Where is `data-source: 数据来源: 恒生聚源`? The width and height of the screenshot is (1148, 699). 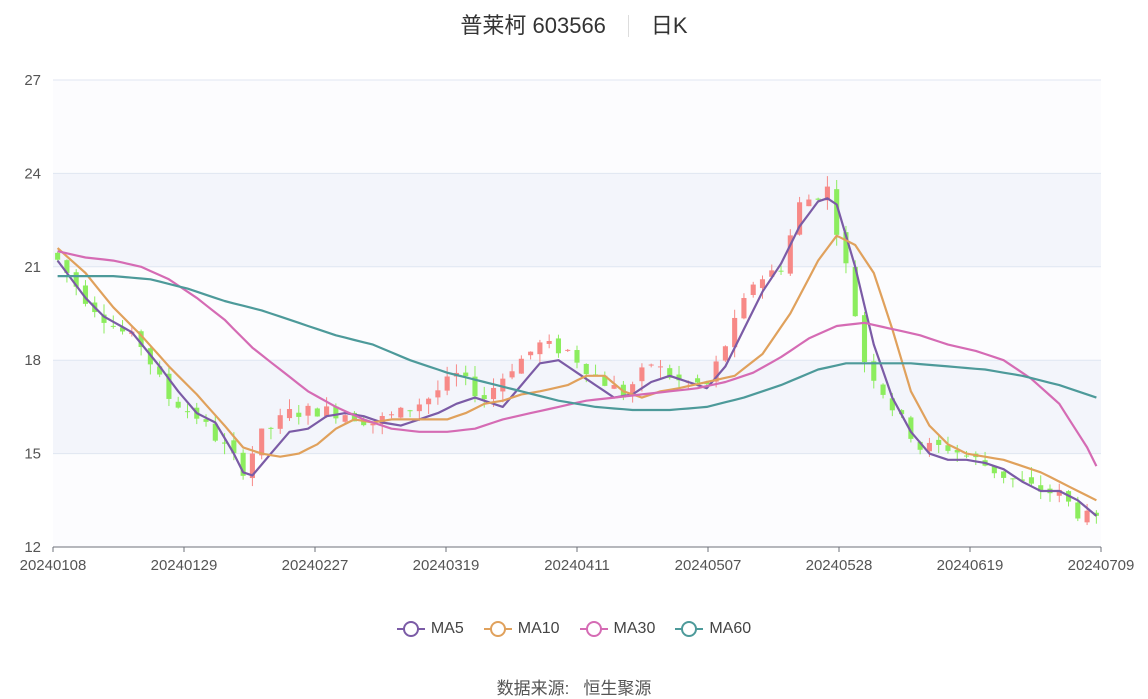
data-source: 数据来源: 恒生聚源 is located at coordinates (574, 686).